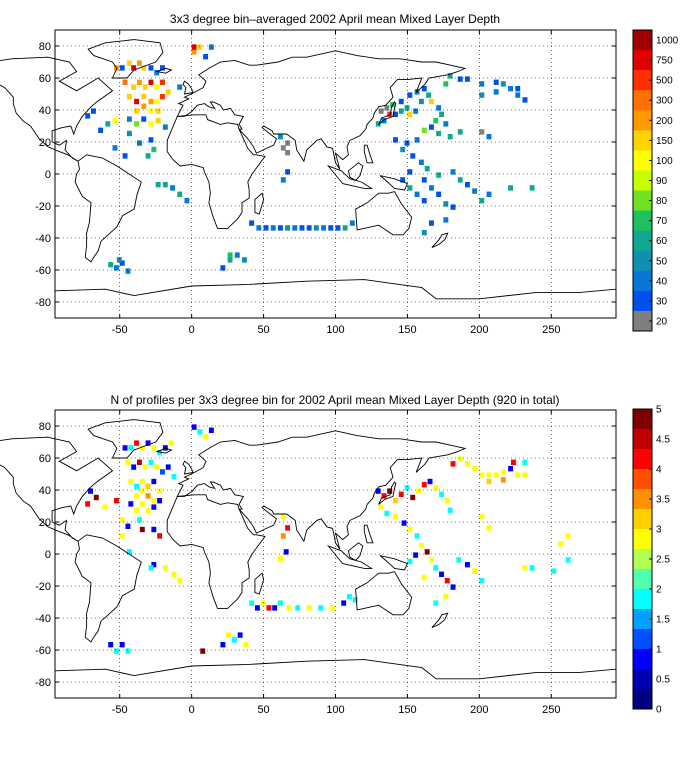 This screenshot has height=760, width=696. What do you see at coordinates (57, 489) in the screenshot?
I see `coastline-north-america` at bounding box center [57, 489].